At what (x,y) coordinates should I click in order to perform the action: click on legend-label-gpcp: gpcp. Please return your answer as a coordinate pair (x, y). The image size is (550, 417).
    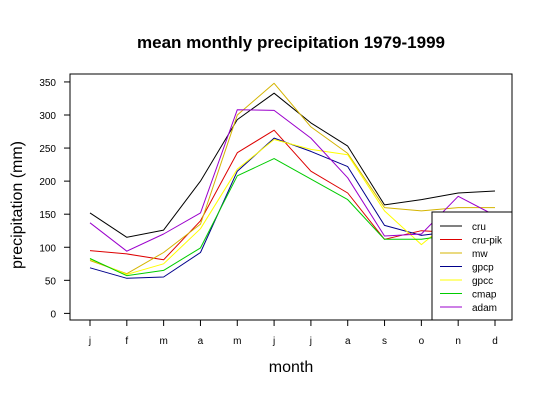
    Looking at the image, I should click on (483, 268).